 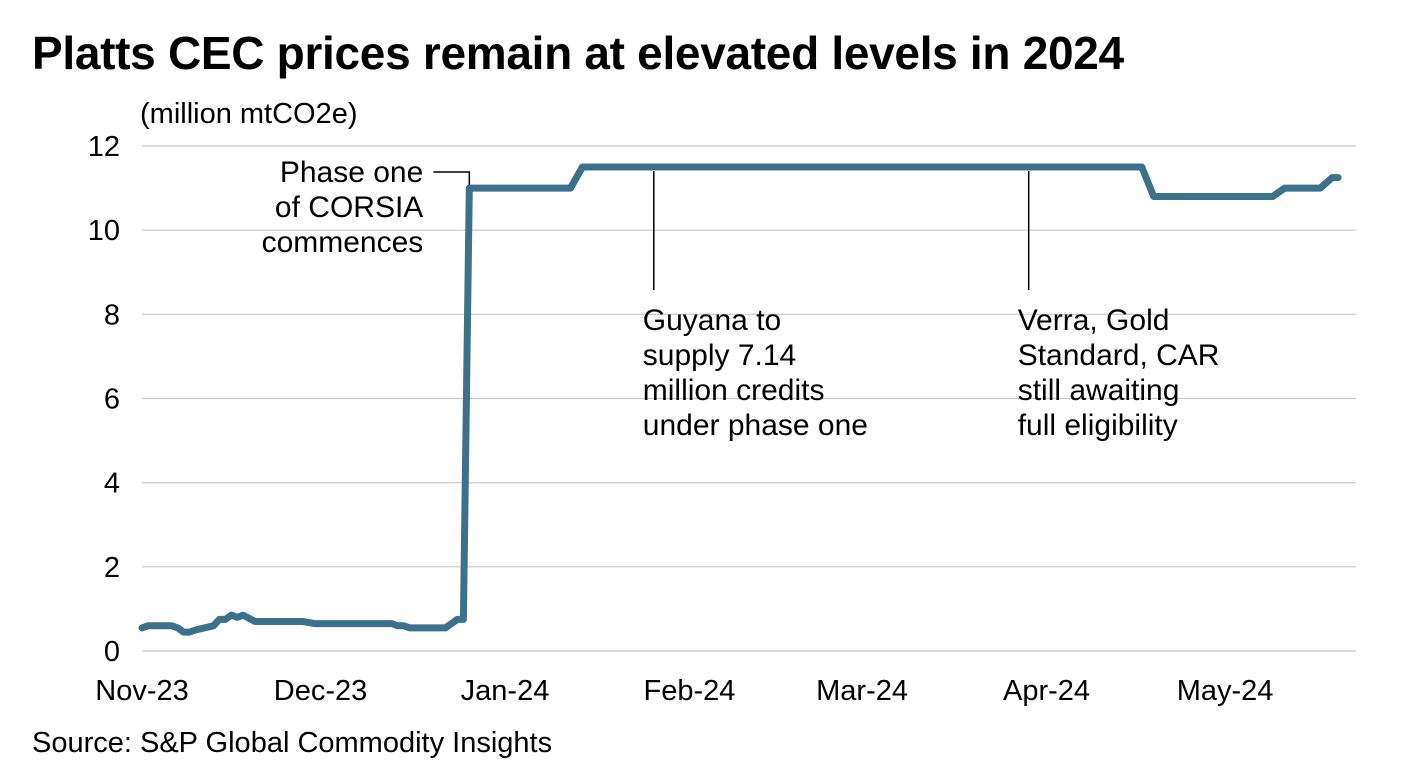 What do you see at coordinates (349, 207) in the screenshot?
I see `annotation-line: of CORSIA` at bounding box center [349, 207].